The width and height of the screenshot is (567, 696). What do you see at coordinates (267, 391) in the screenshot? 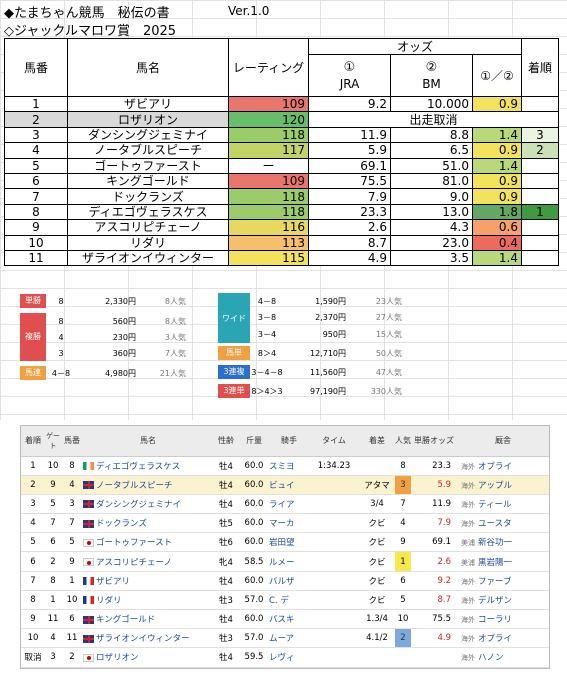
I see `trifecta-num: 8＞4＞3` at bounding box center [267, 391].